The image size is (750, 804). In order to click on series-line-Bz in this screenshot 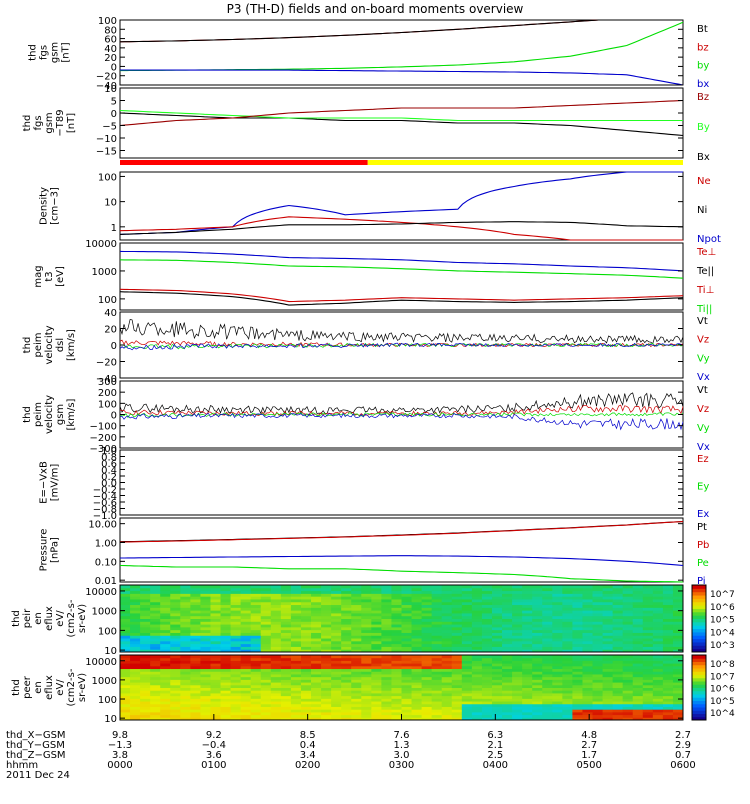, I will do `click(401, 113)`.